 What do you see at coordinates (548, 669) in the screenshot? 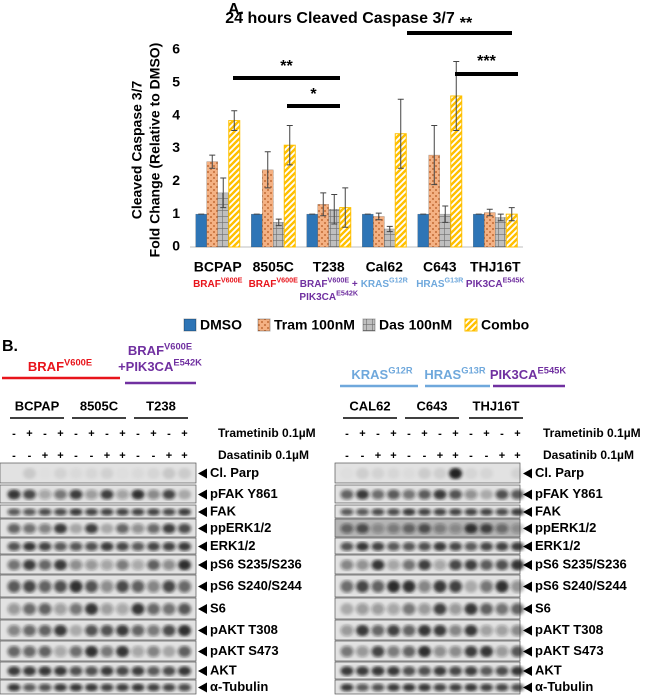
I see `protein-label: AKT` at bounding box center [548, 669].